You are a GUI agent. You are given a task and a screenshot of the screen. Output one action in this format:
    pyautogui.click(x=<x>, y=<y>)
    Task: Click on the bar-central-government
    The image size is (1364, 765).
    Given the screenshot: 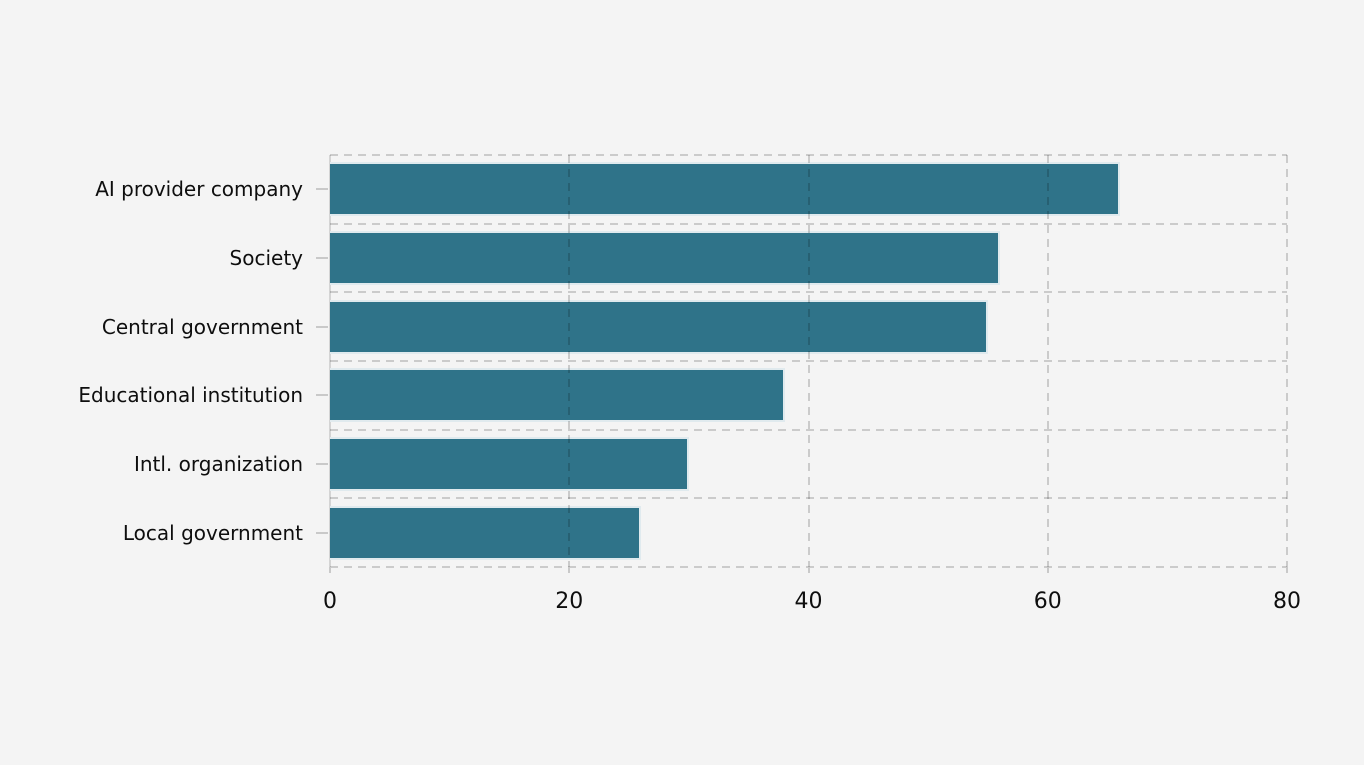 What is the action you would take?
    pyautogui.click(x=659, y=327)
    